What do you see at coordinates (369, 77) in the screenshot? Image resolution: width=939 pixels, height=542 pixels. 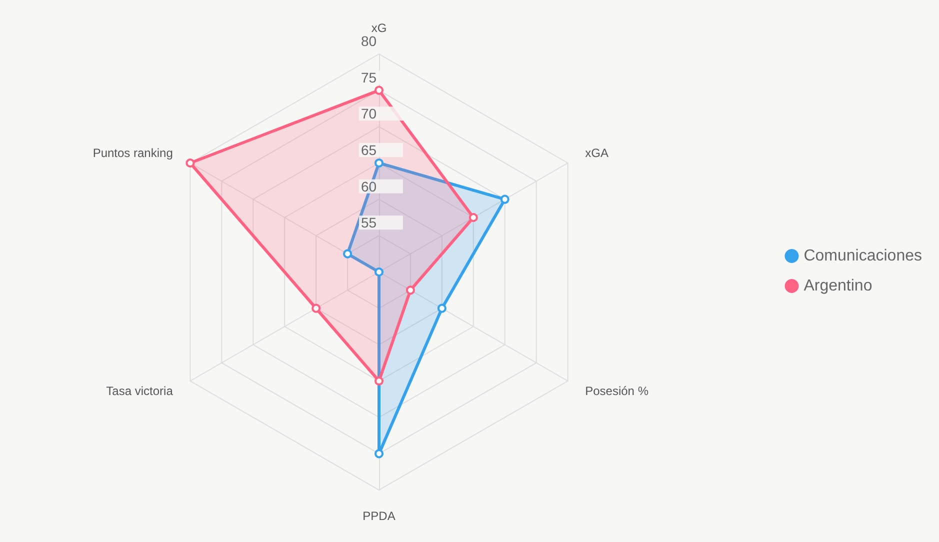 I see `y-tick-label: 75` at bounding box center [369, 77].